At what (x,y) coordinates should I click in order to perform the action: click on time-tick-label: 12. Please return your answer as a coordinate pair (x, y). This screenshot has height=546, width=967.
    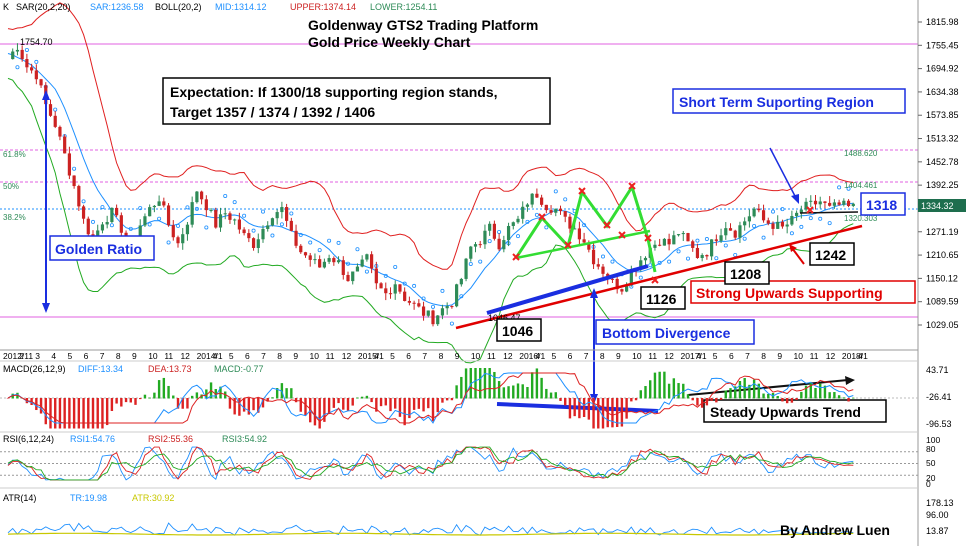
    Looking at the image, I should click on (831, 356).